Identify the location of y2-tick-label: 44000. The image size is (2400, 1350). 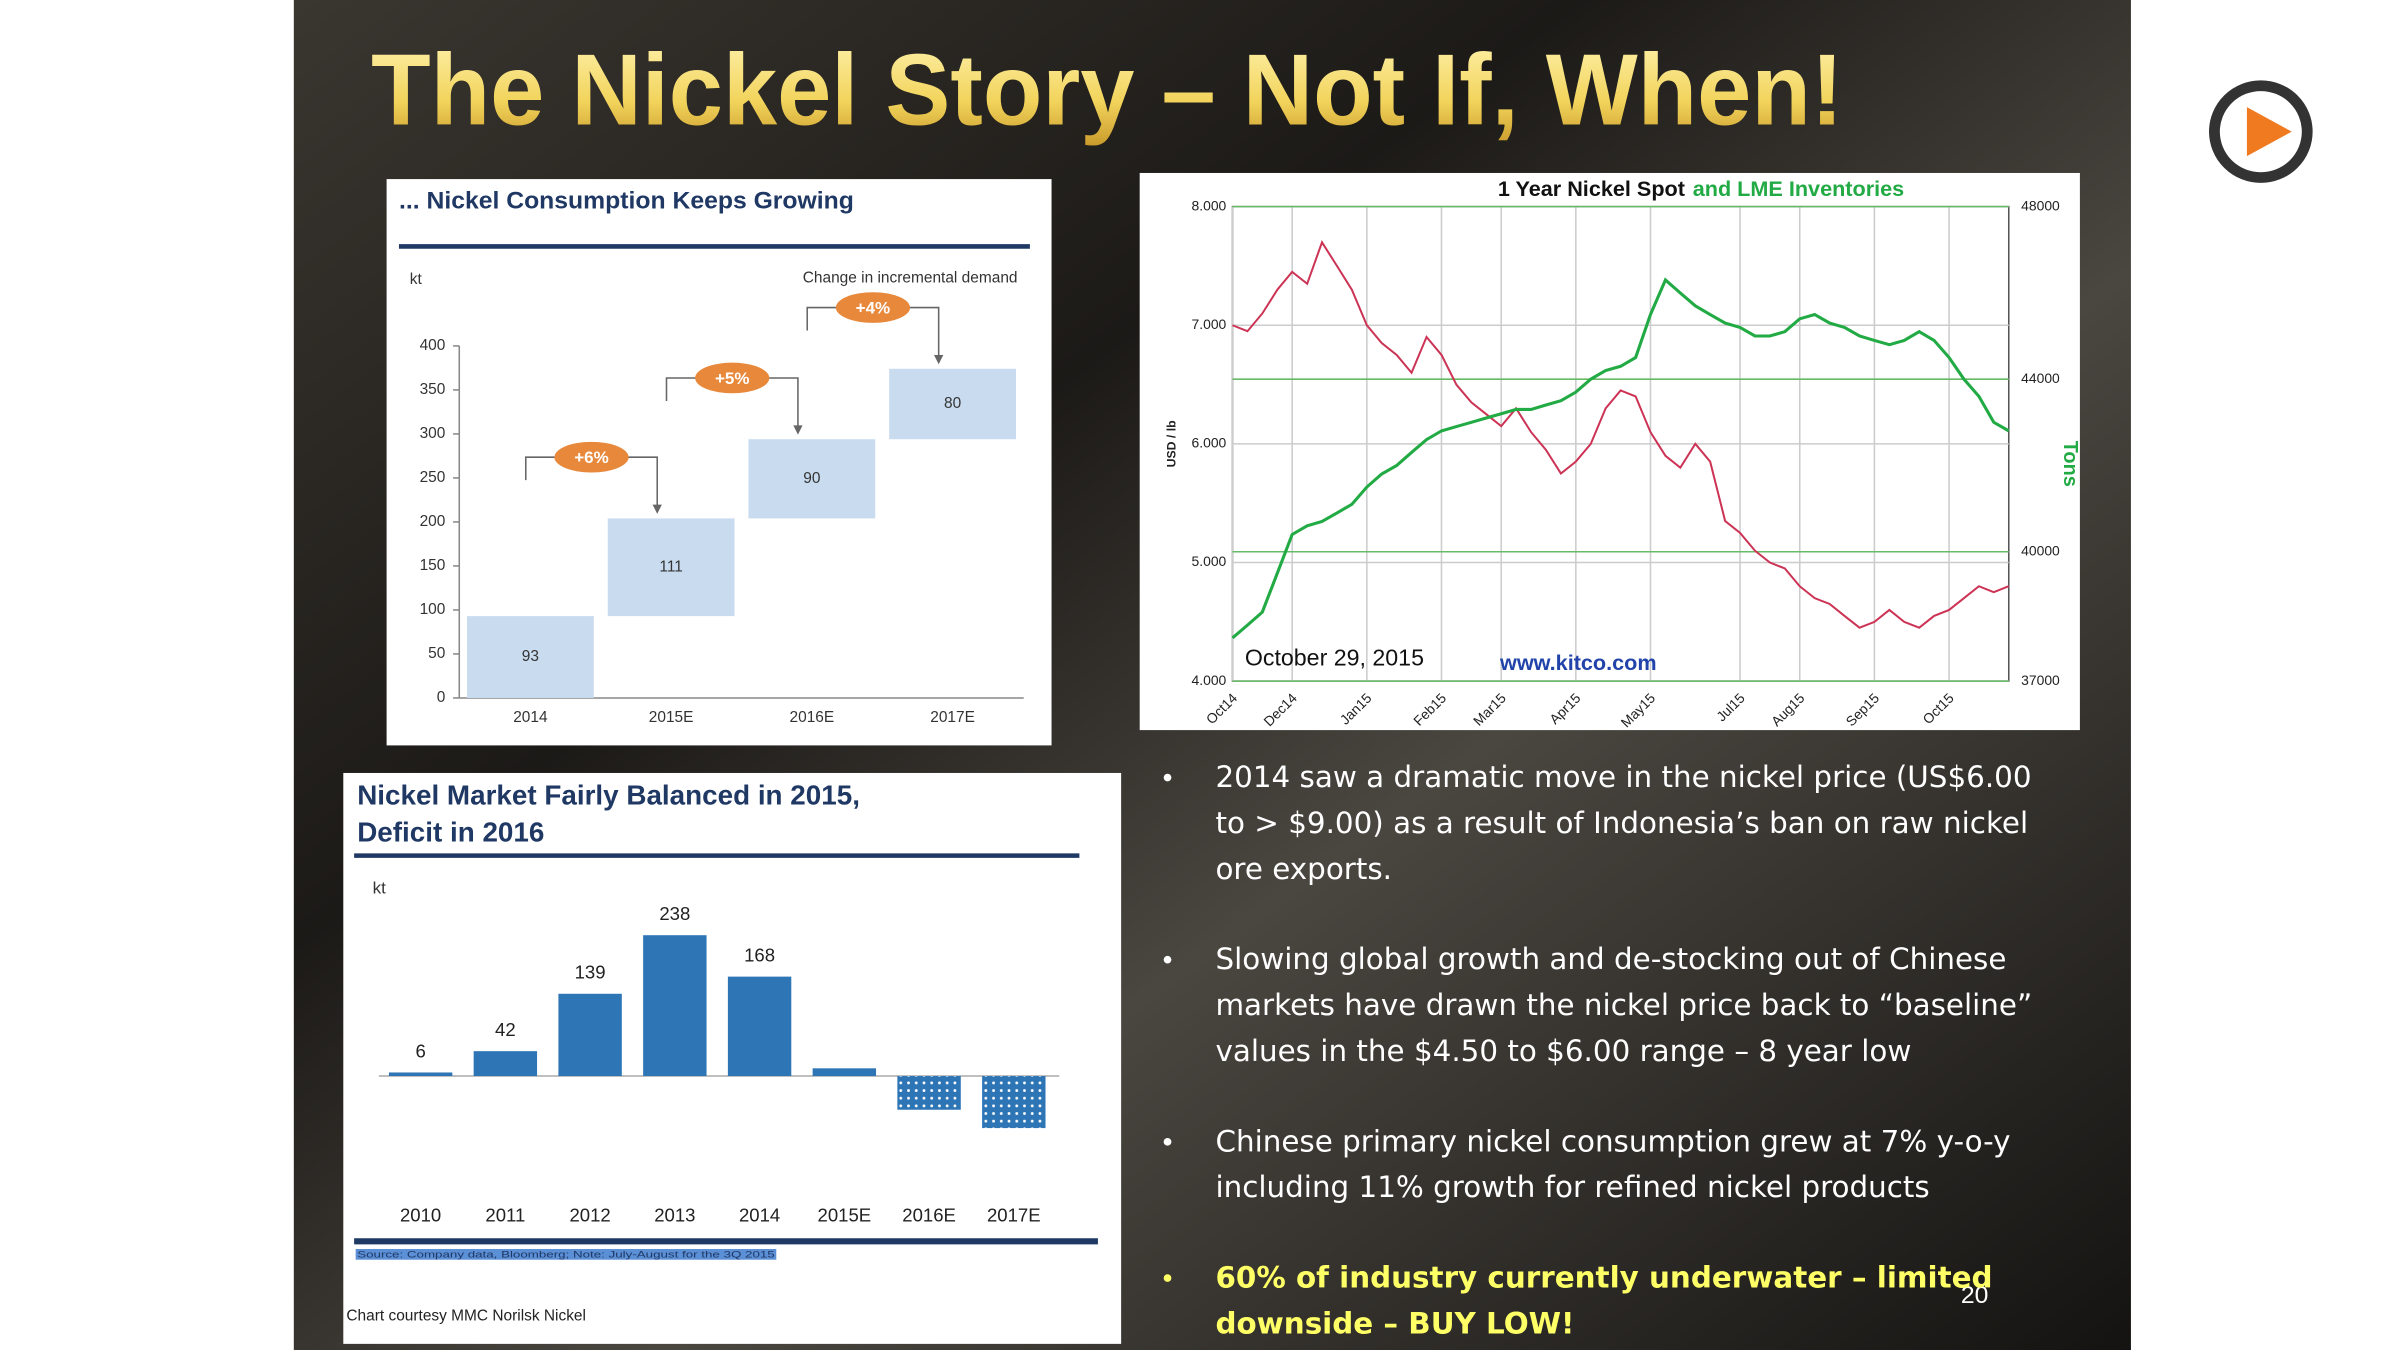
(2040, 378).